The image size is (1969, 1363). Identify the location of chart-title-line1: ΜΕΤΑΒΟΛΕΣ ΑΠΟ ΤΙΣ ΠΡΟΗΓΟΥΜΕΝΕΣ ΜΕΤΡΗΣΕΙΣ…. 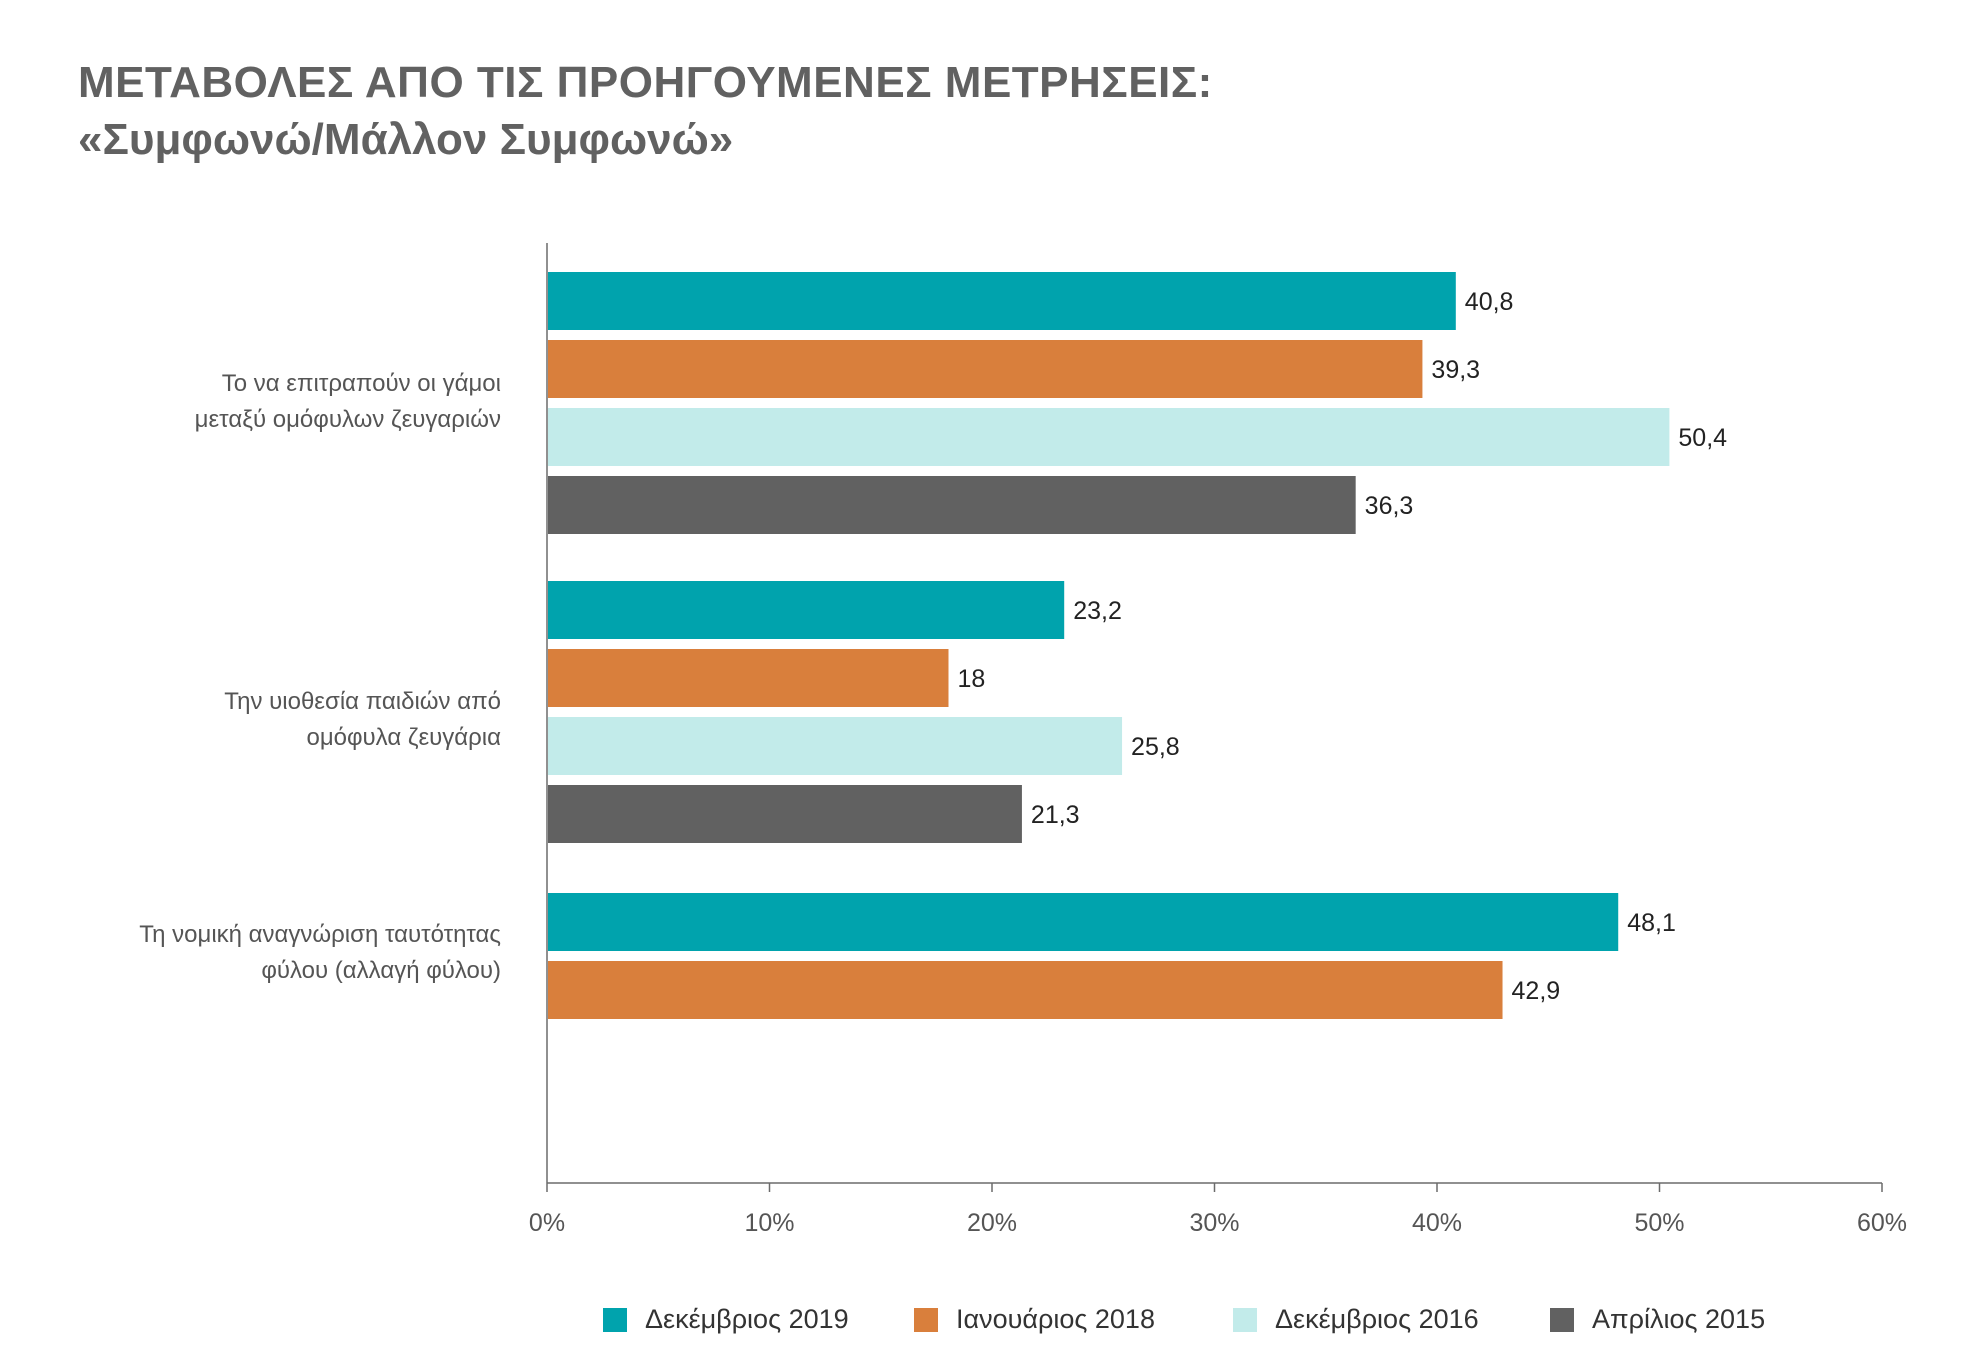
(645, 82).